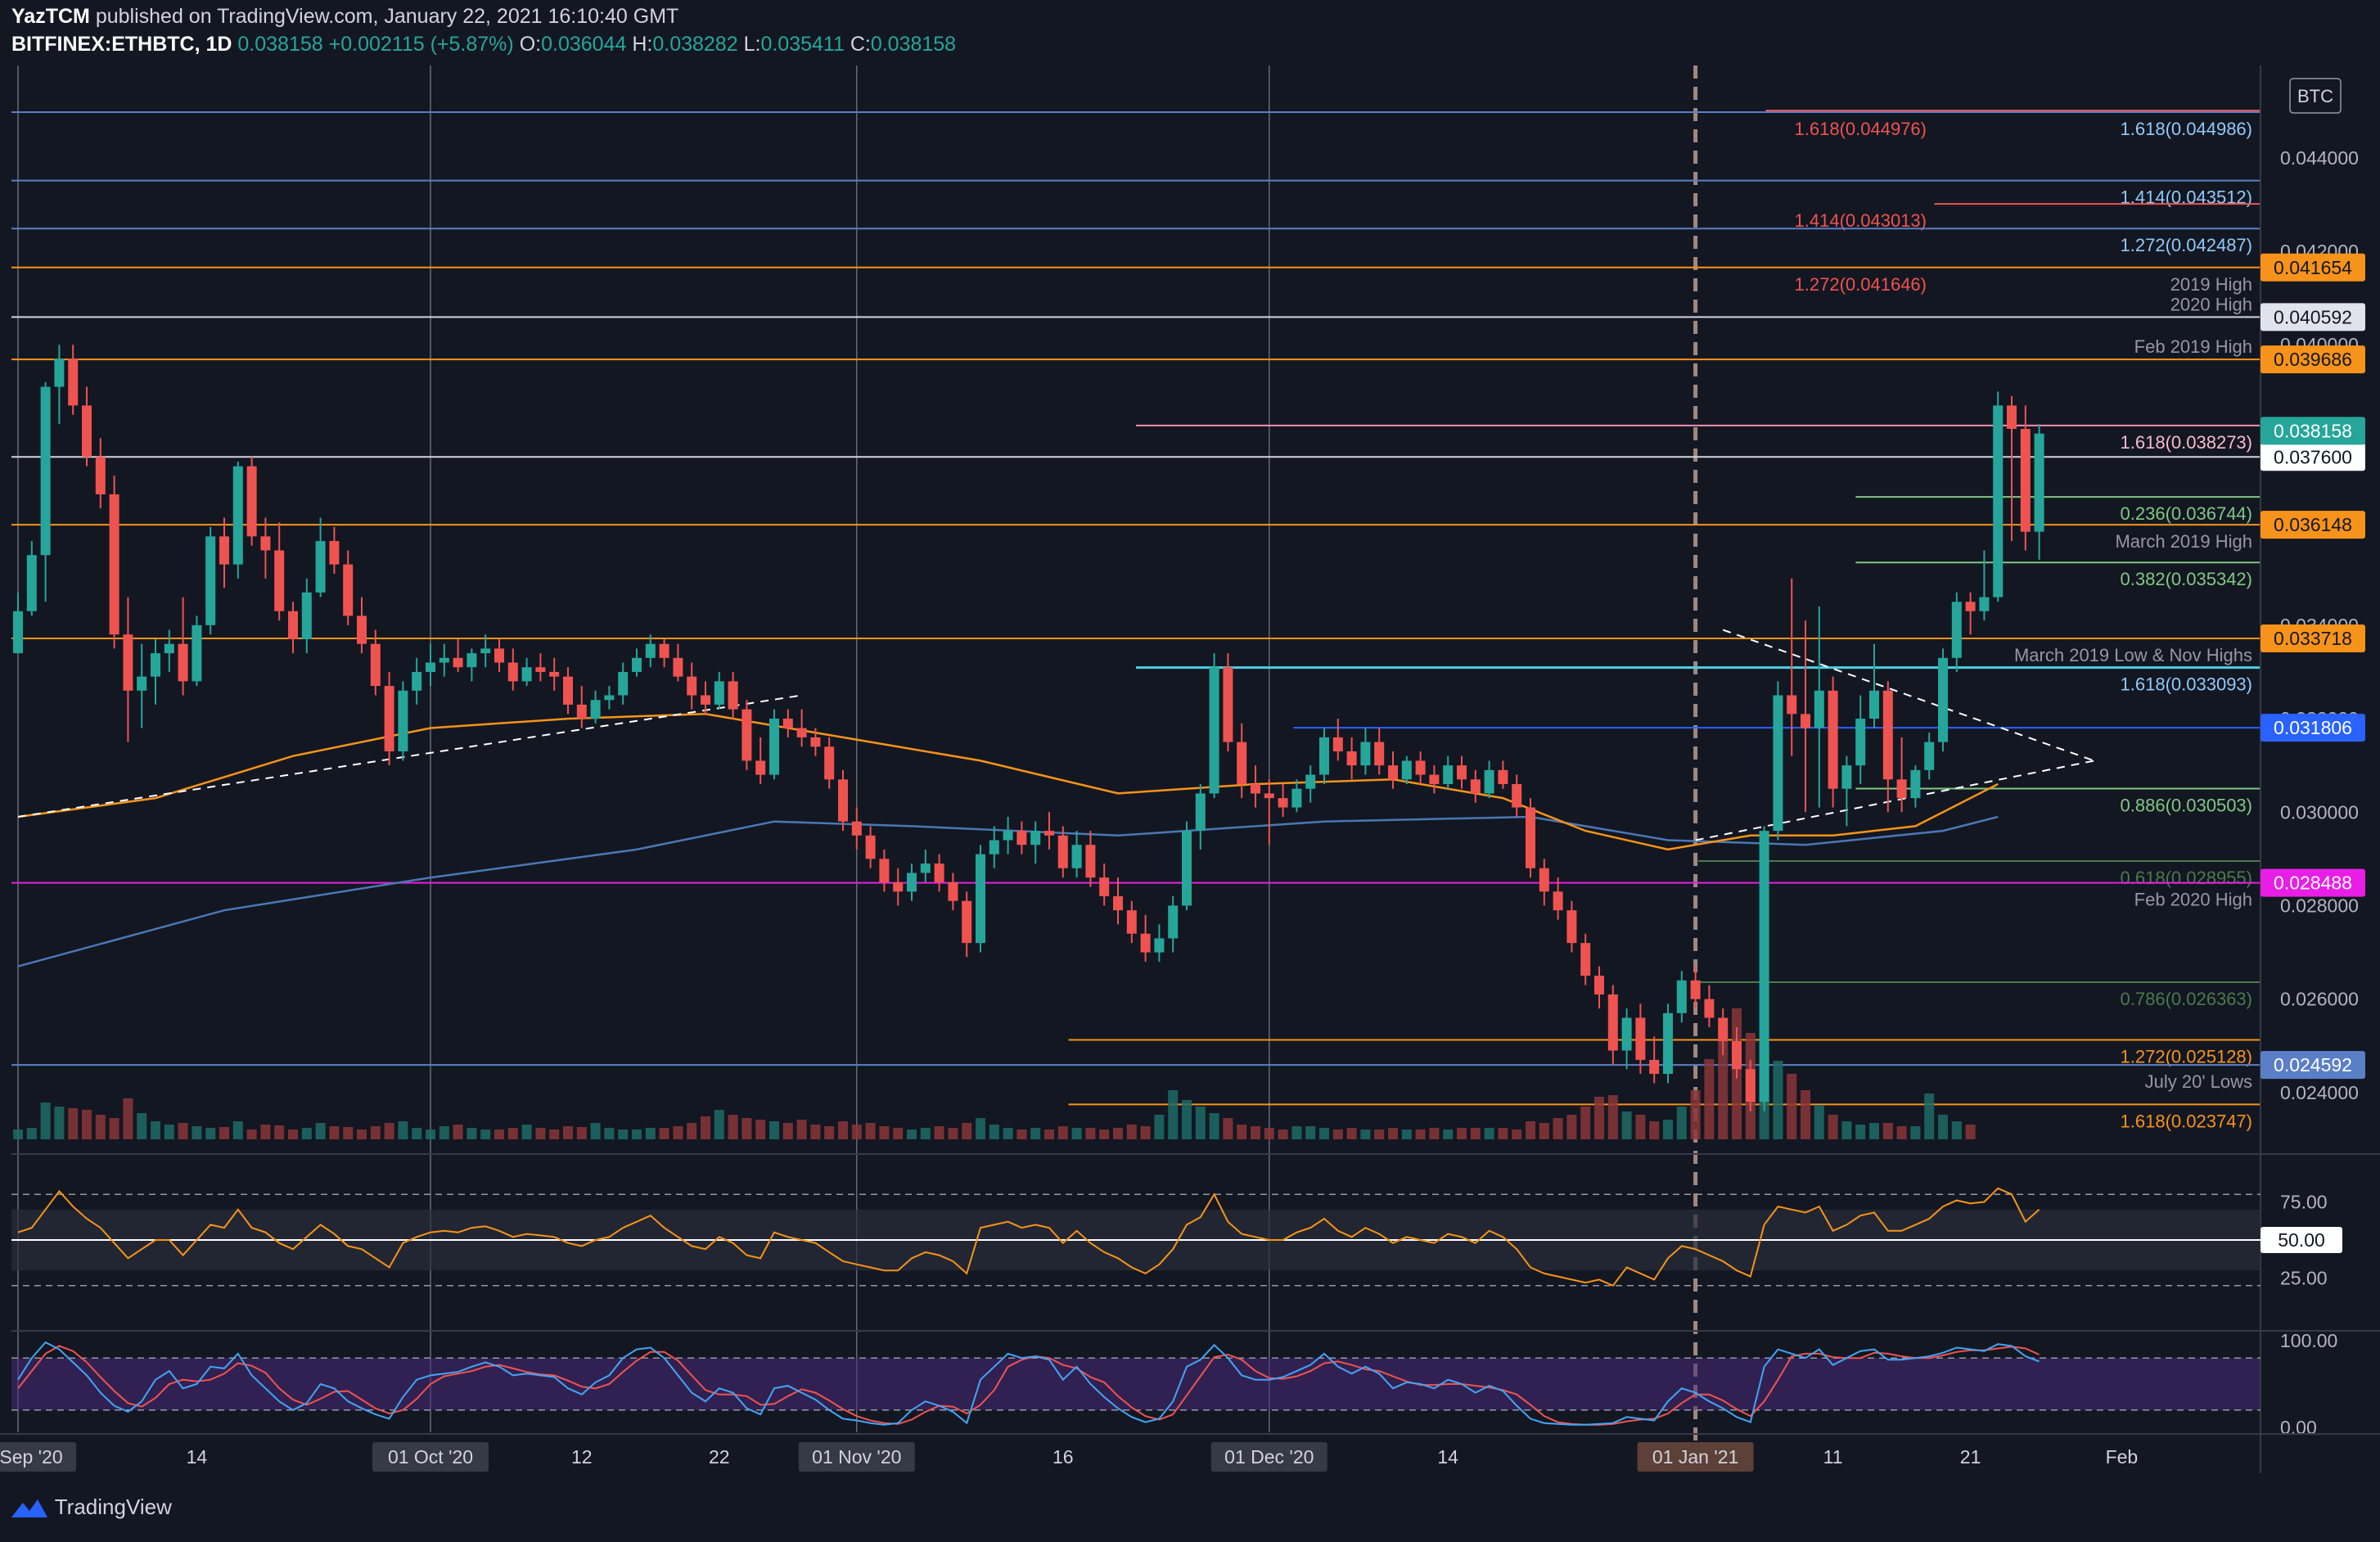 This screenshot has height=1542, width=2380. Describe the element at coordinates (2186, 443) in the screenshot. I see `level-label: 1.618(0.038273)` at that location.